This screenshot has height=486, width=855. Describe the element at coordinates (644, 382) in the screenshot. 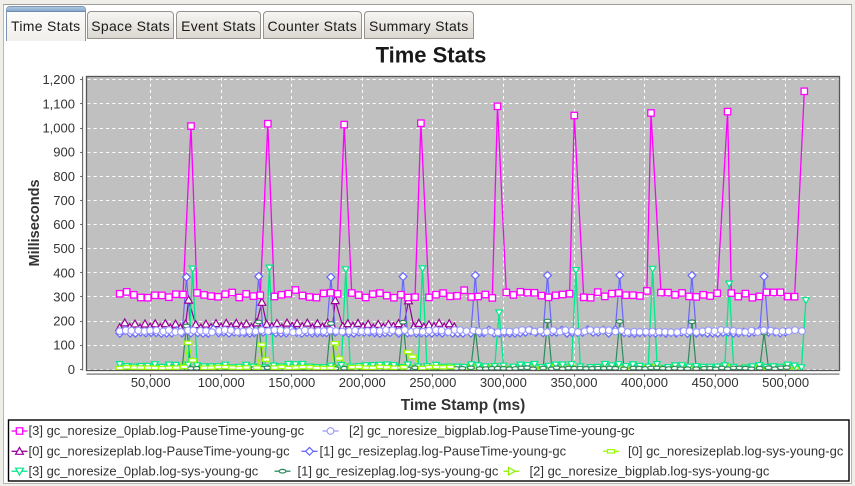

I see `svg-text: 400,000` at that location.